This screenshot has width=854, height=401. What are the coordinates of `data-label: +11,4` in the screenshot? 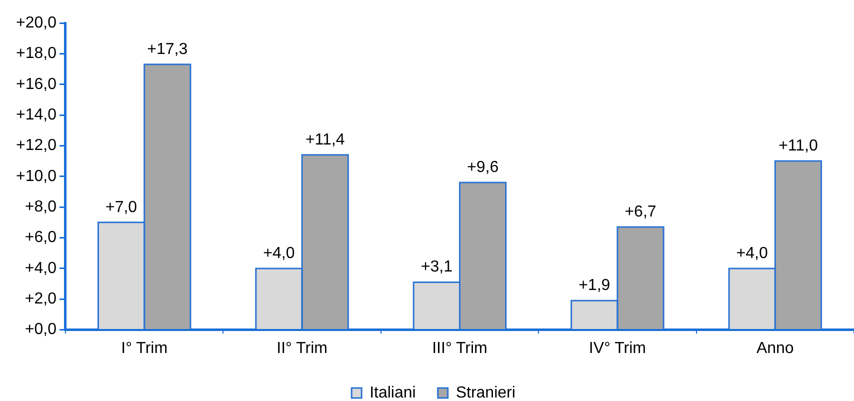 It's located at (325, 139).